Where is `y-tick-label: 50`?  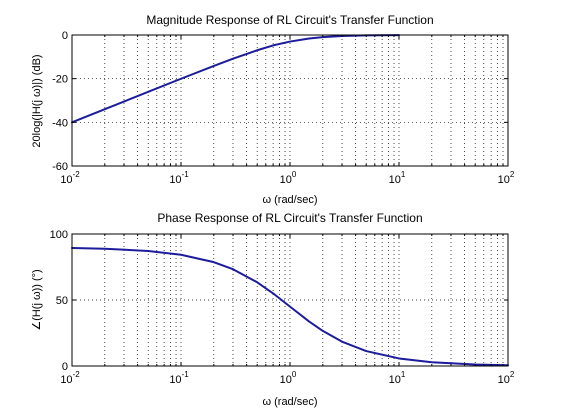
y-tick-label: 50 is located at coordinates (62, 301).